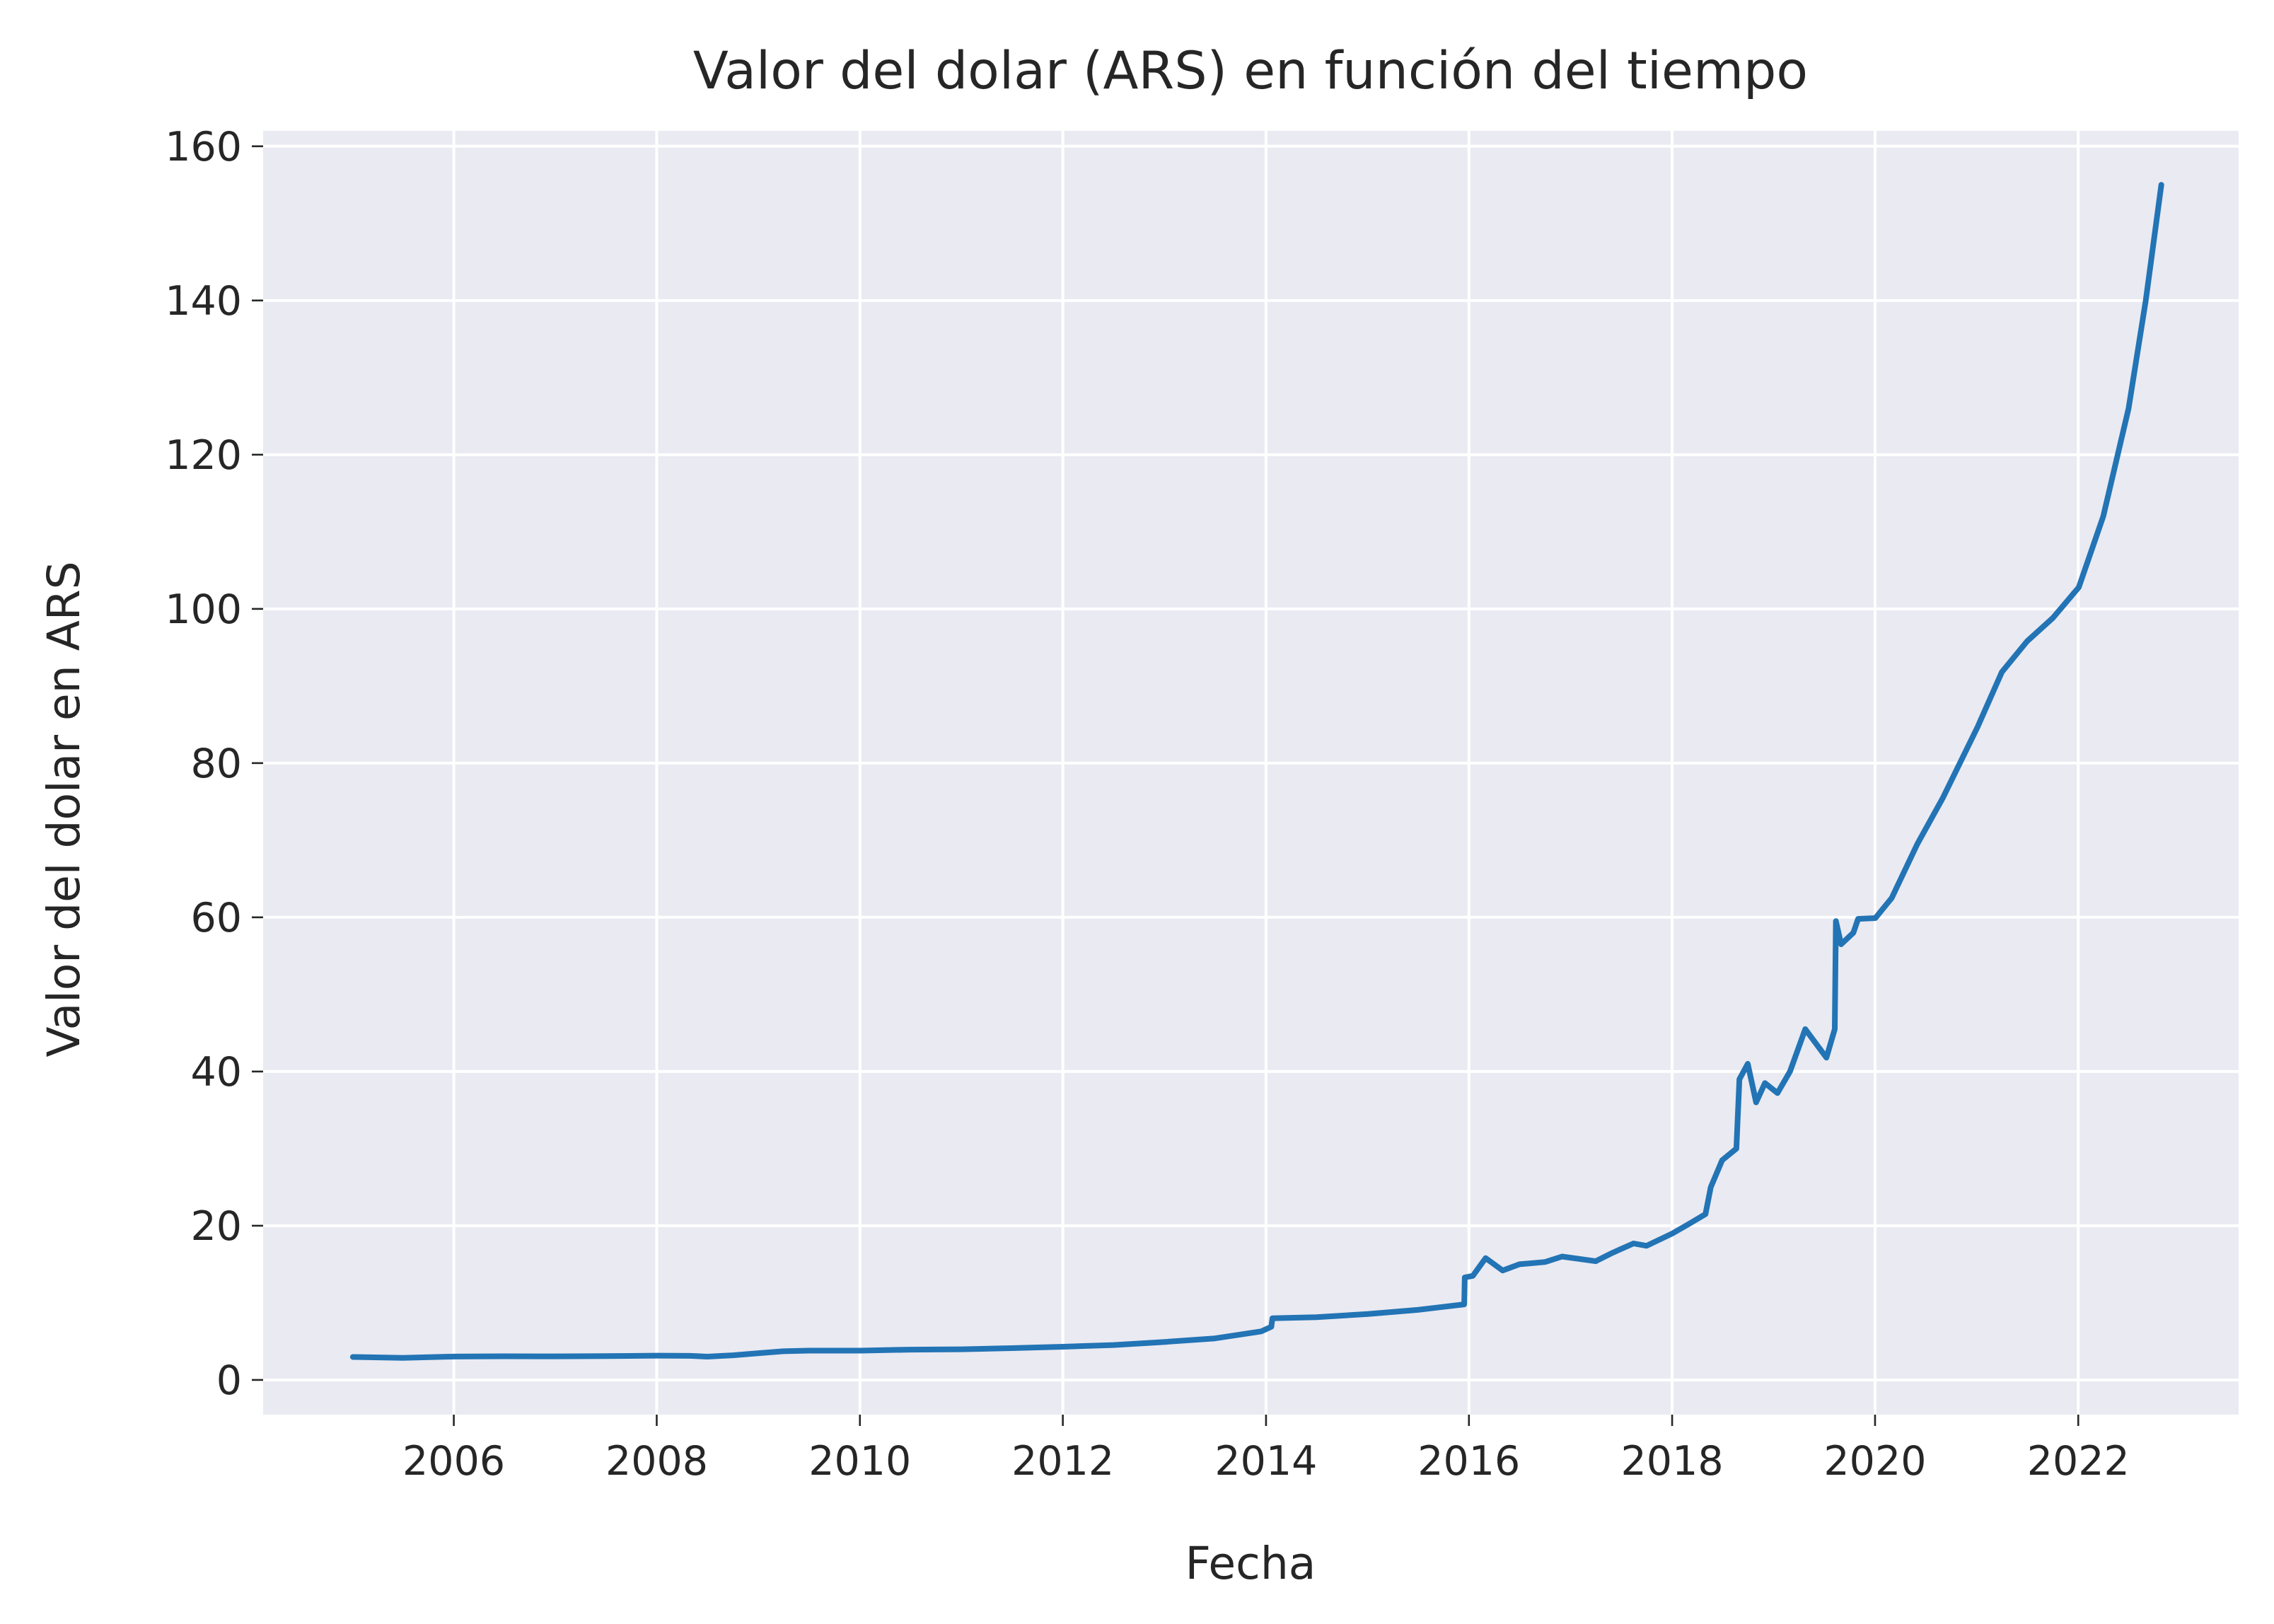  What do you see at coordinates (64, 809) in the screenshot?
I see `y-axis-label: Valor del dolar en ARS` at bounding box center [64, 809].